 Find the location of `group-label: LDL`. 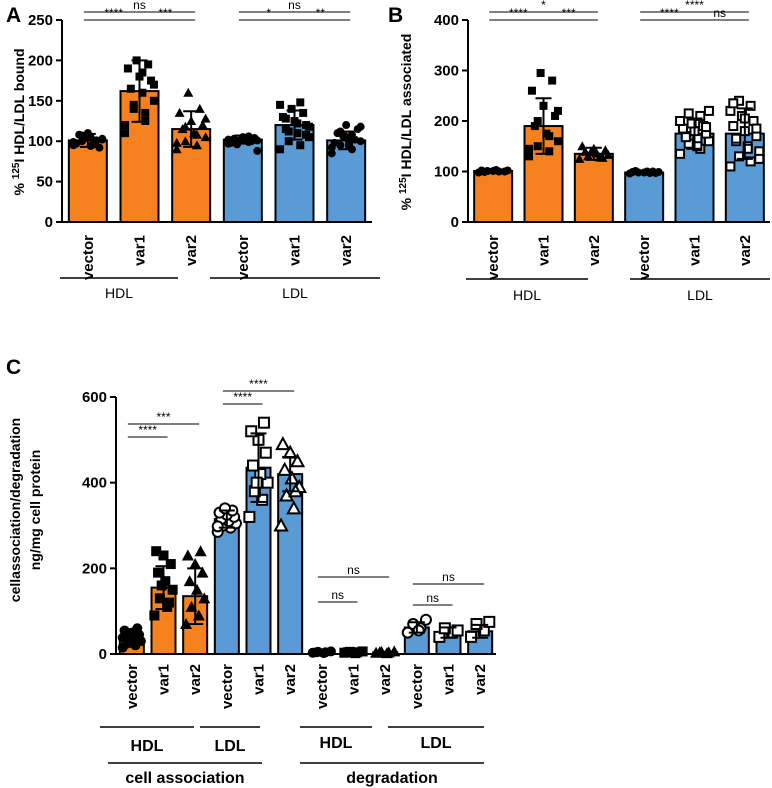

group-label: LDL is located at coordinates (435, 743).